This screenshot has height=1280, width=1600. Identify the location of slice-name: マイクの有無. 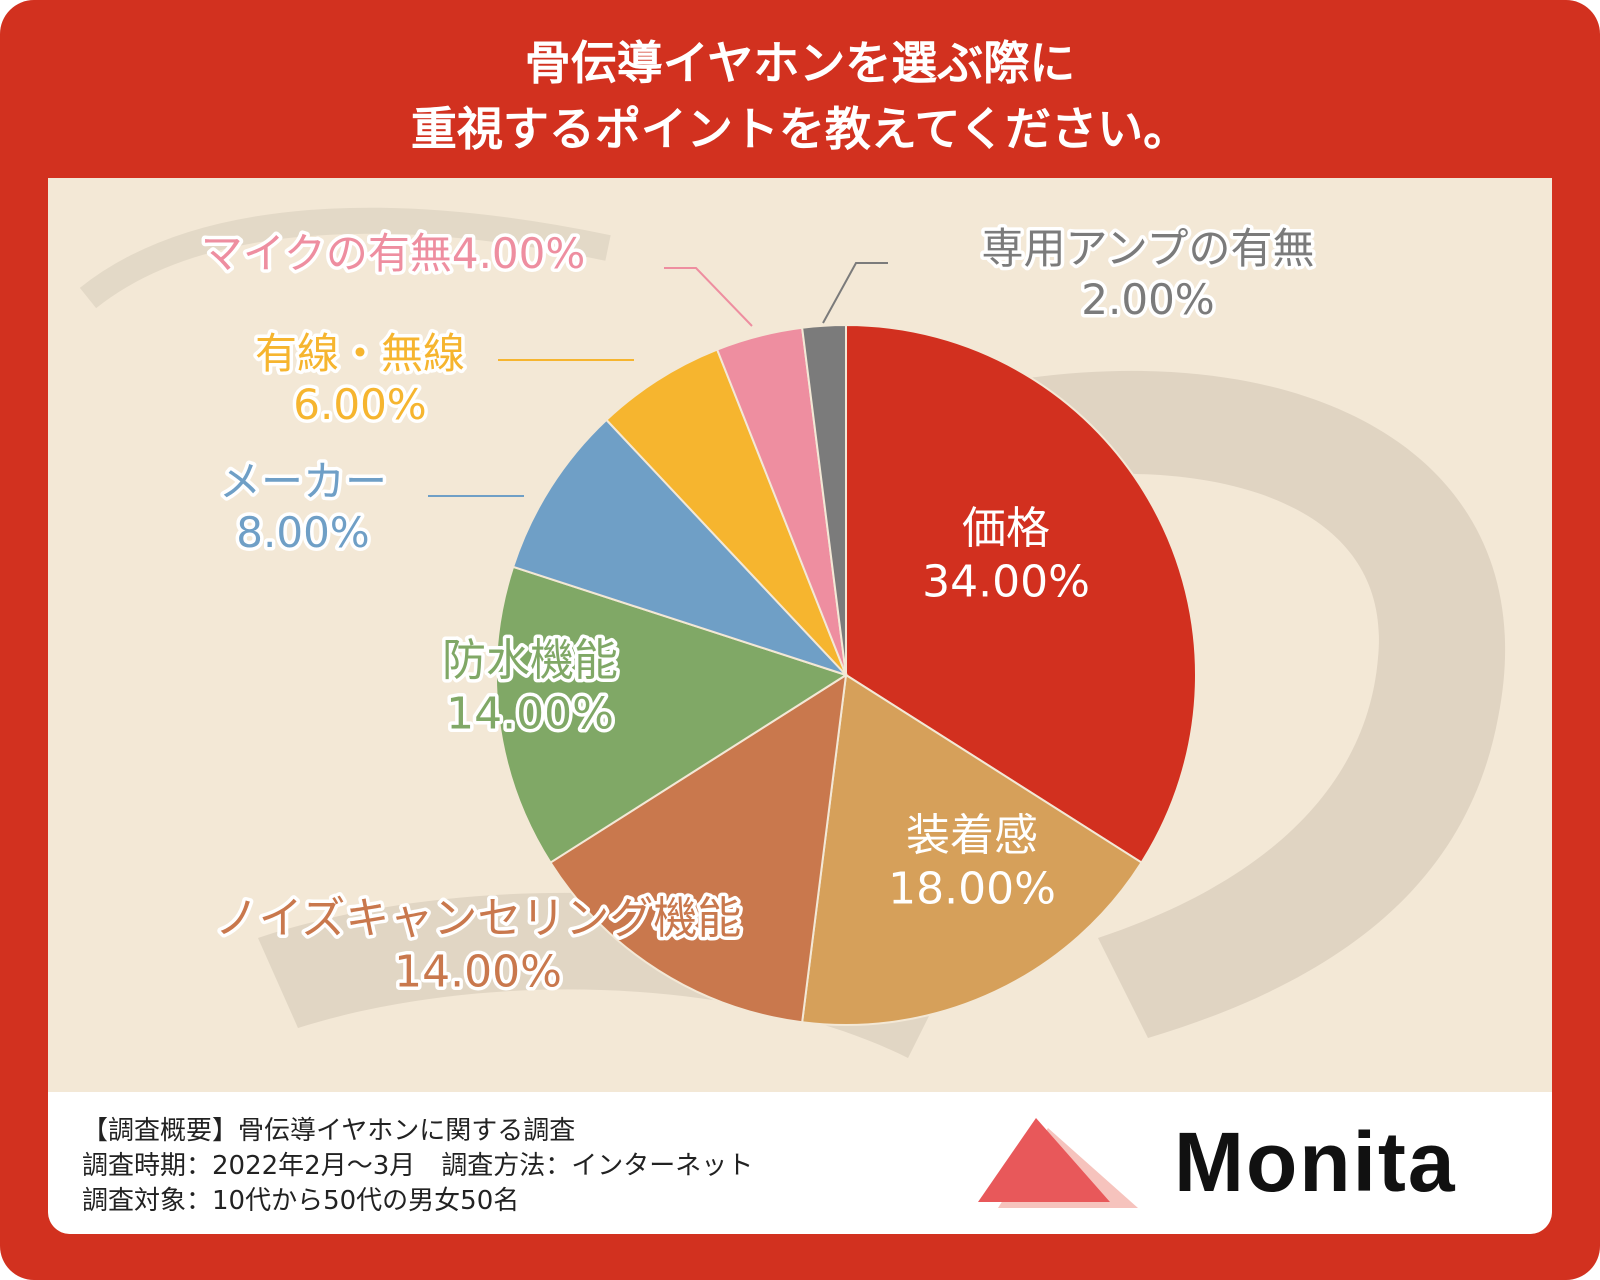
(326, 253).